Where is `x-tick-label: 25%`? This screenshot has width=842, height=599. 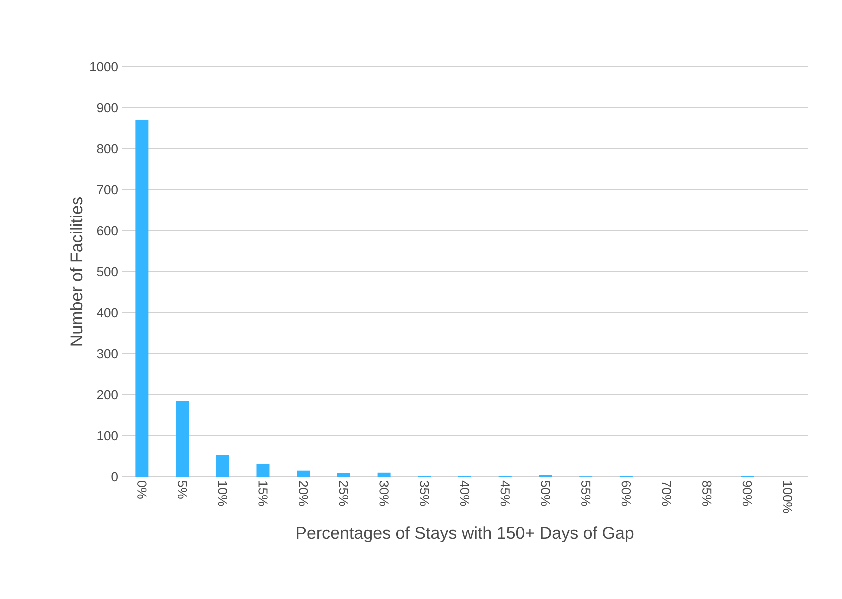 x-tick-label: 25% is located at coordinates (344, 493).